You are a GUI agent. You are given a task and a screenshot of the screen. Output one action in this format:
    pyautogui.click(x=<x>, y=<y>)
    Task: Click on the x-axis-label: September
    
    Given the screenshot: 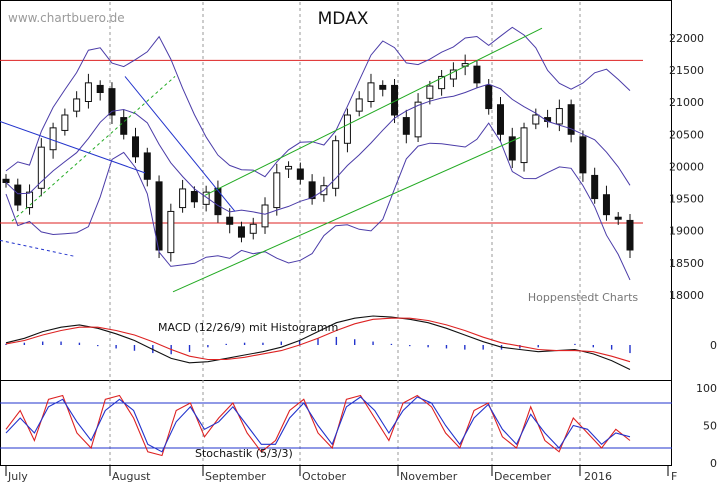 What is the action you would take?
    pyautogui.click(x=235, y=476)
    